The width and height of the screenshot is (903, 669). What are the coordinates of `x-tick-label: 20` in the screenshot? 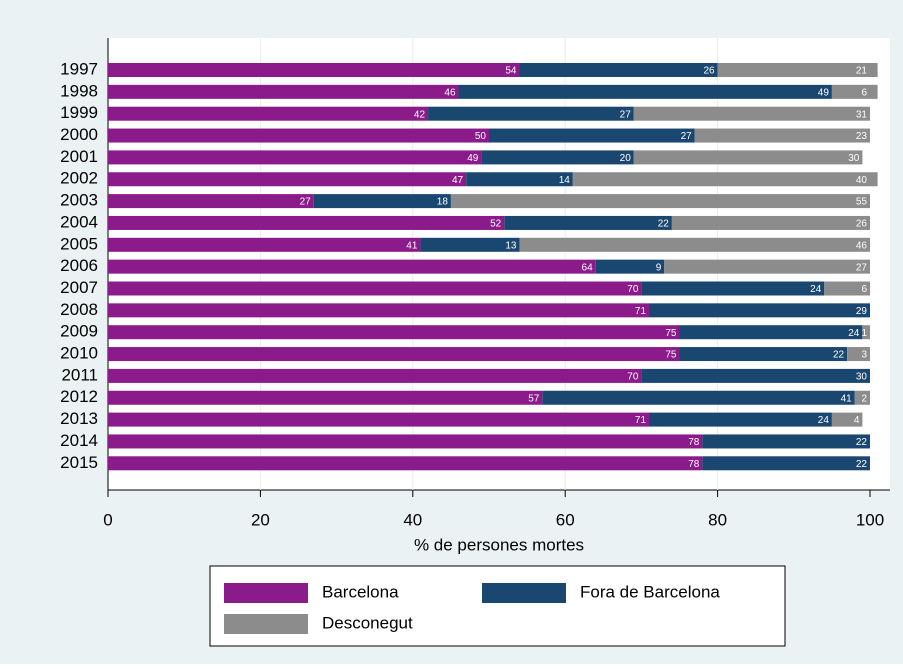 It's located at (260, 519).